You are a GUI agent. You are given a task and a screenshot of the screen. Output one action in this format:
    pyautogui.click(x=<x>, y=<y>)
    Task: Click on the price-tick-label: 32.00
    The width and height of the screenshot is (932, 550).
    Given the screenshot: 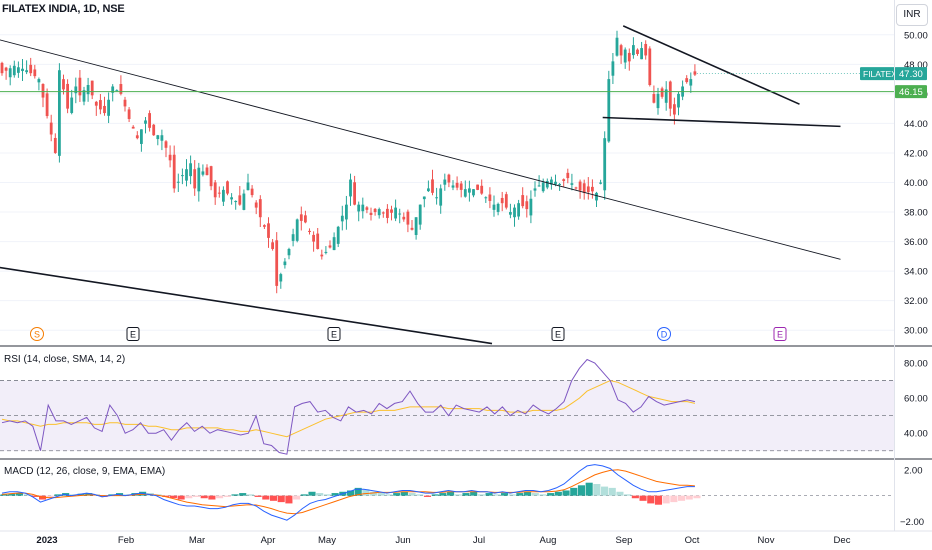 What is the action you would take?
    pyautogui.click(x=916, y=301)
    